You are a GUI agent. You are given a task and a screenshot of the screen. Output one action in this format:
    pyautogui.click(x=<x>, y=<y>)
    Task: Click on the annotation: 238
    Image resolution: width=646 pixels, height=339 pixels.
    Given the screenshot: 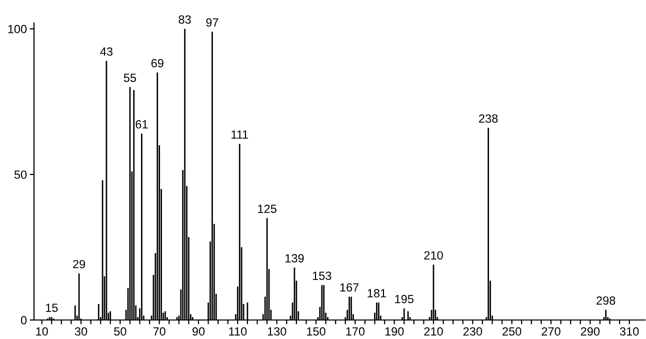 What is the action you would take?
    pyautogui.click(x=488, y=118)
    